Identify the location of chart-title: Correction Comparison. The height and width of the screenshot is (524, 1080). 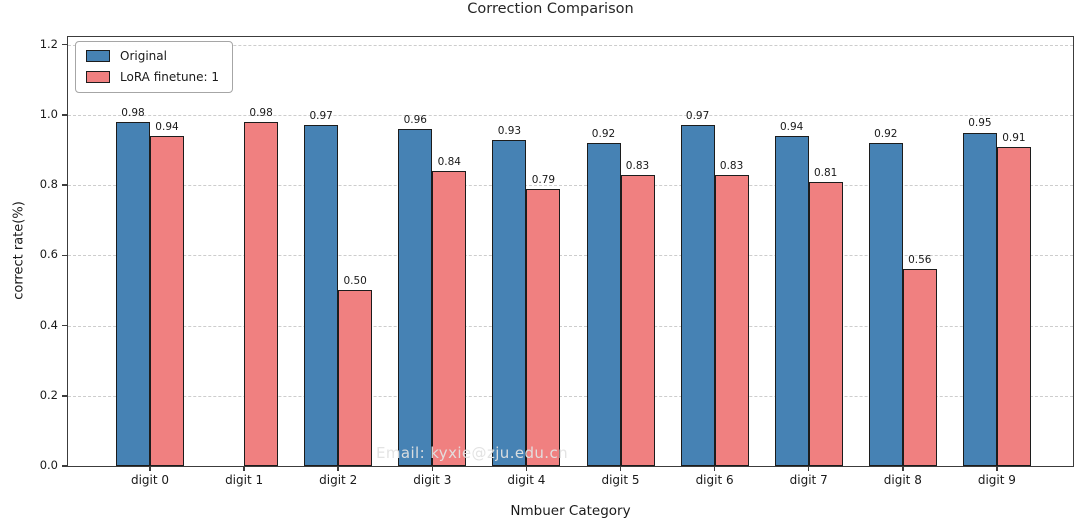
(550, 9).